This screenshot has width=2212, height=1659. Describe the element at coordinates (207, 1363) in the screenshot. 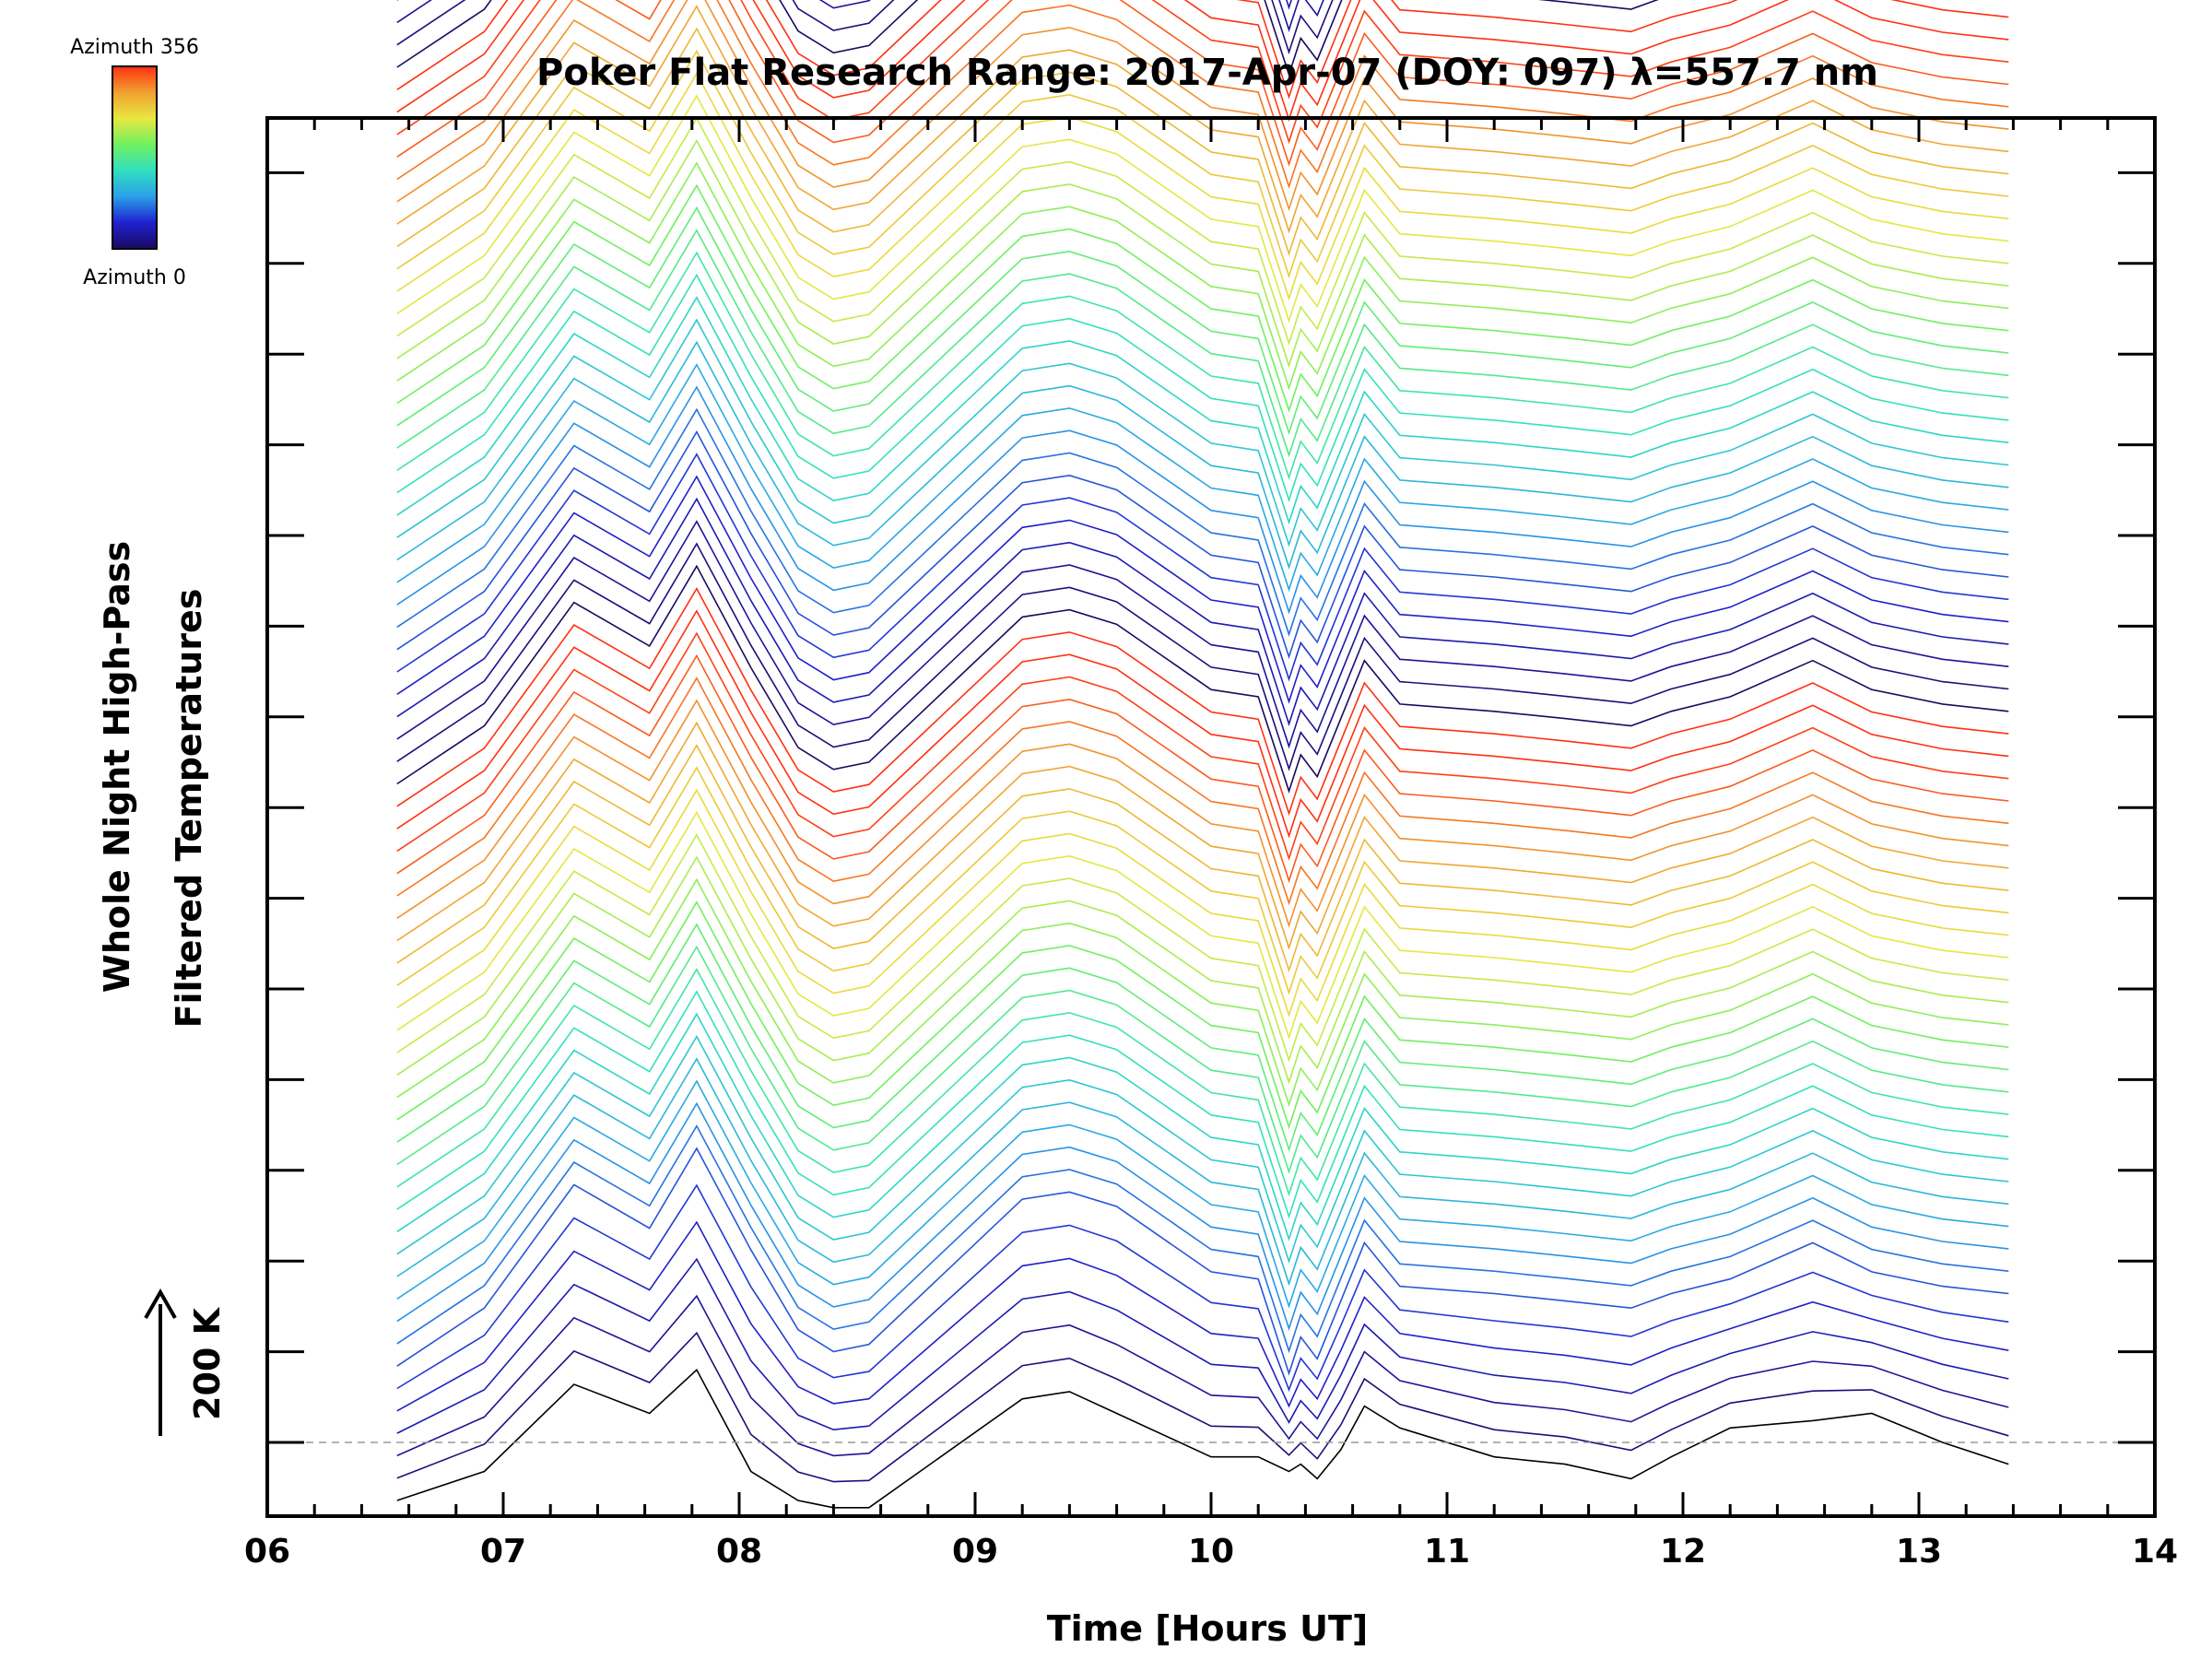

I see `scale-label: 200 K` at that location.